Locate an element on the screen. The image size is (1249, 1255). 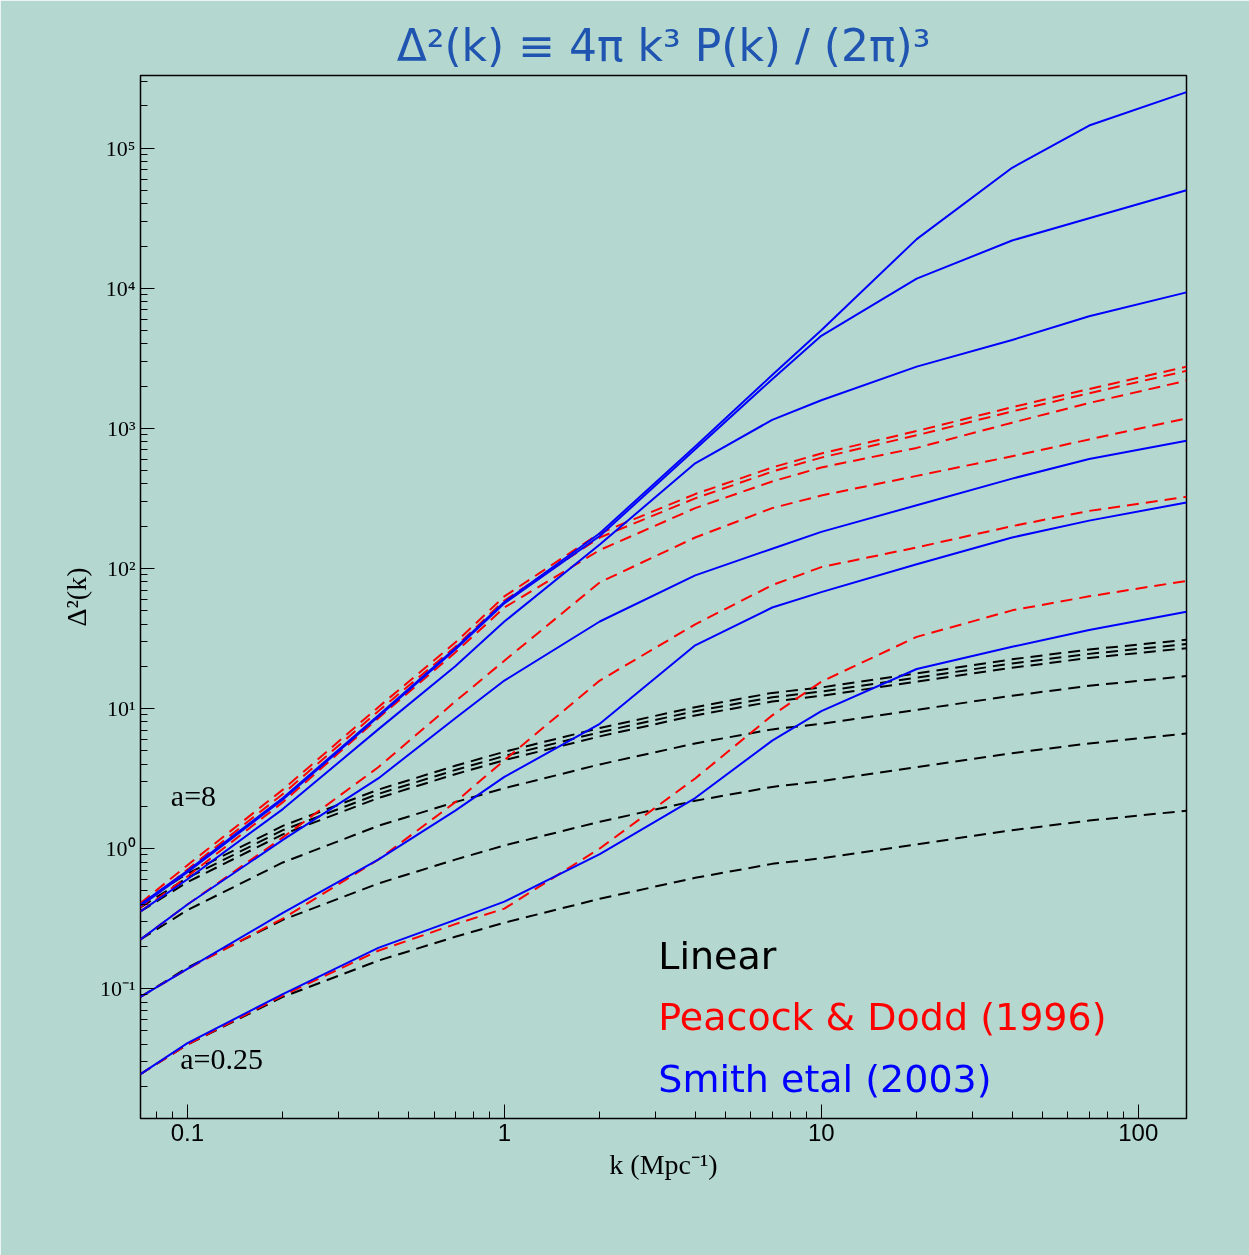
x-axis-title: k (Mpc⁻¹) is located at coordinates (663, 1164).